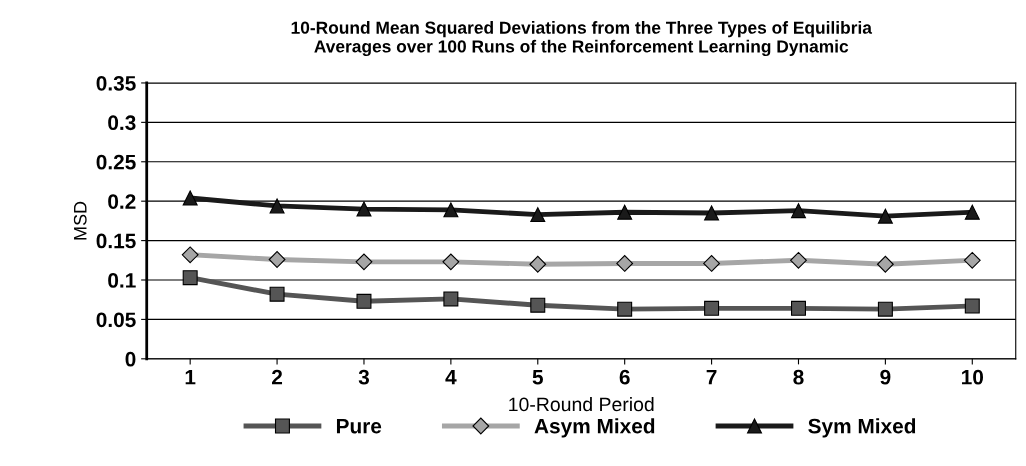 Image resolution: width=1026 pixels, height=466 pixels. I want to click on x-tick-label: 5, so click(537, 377).